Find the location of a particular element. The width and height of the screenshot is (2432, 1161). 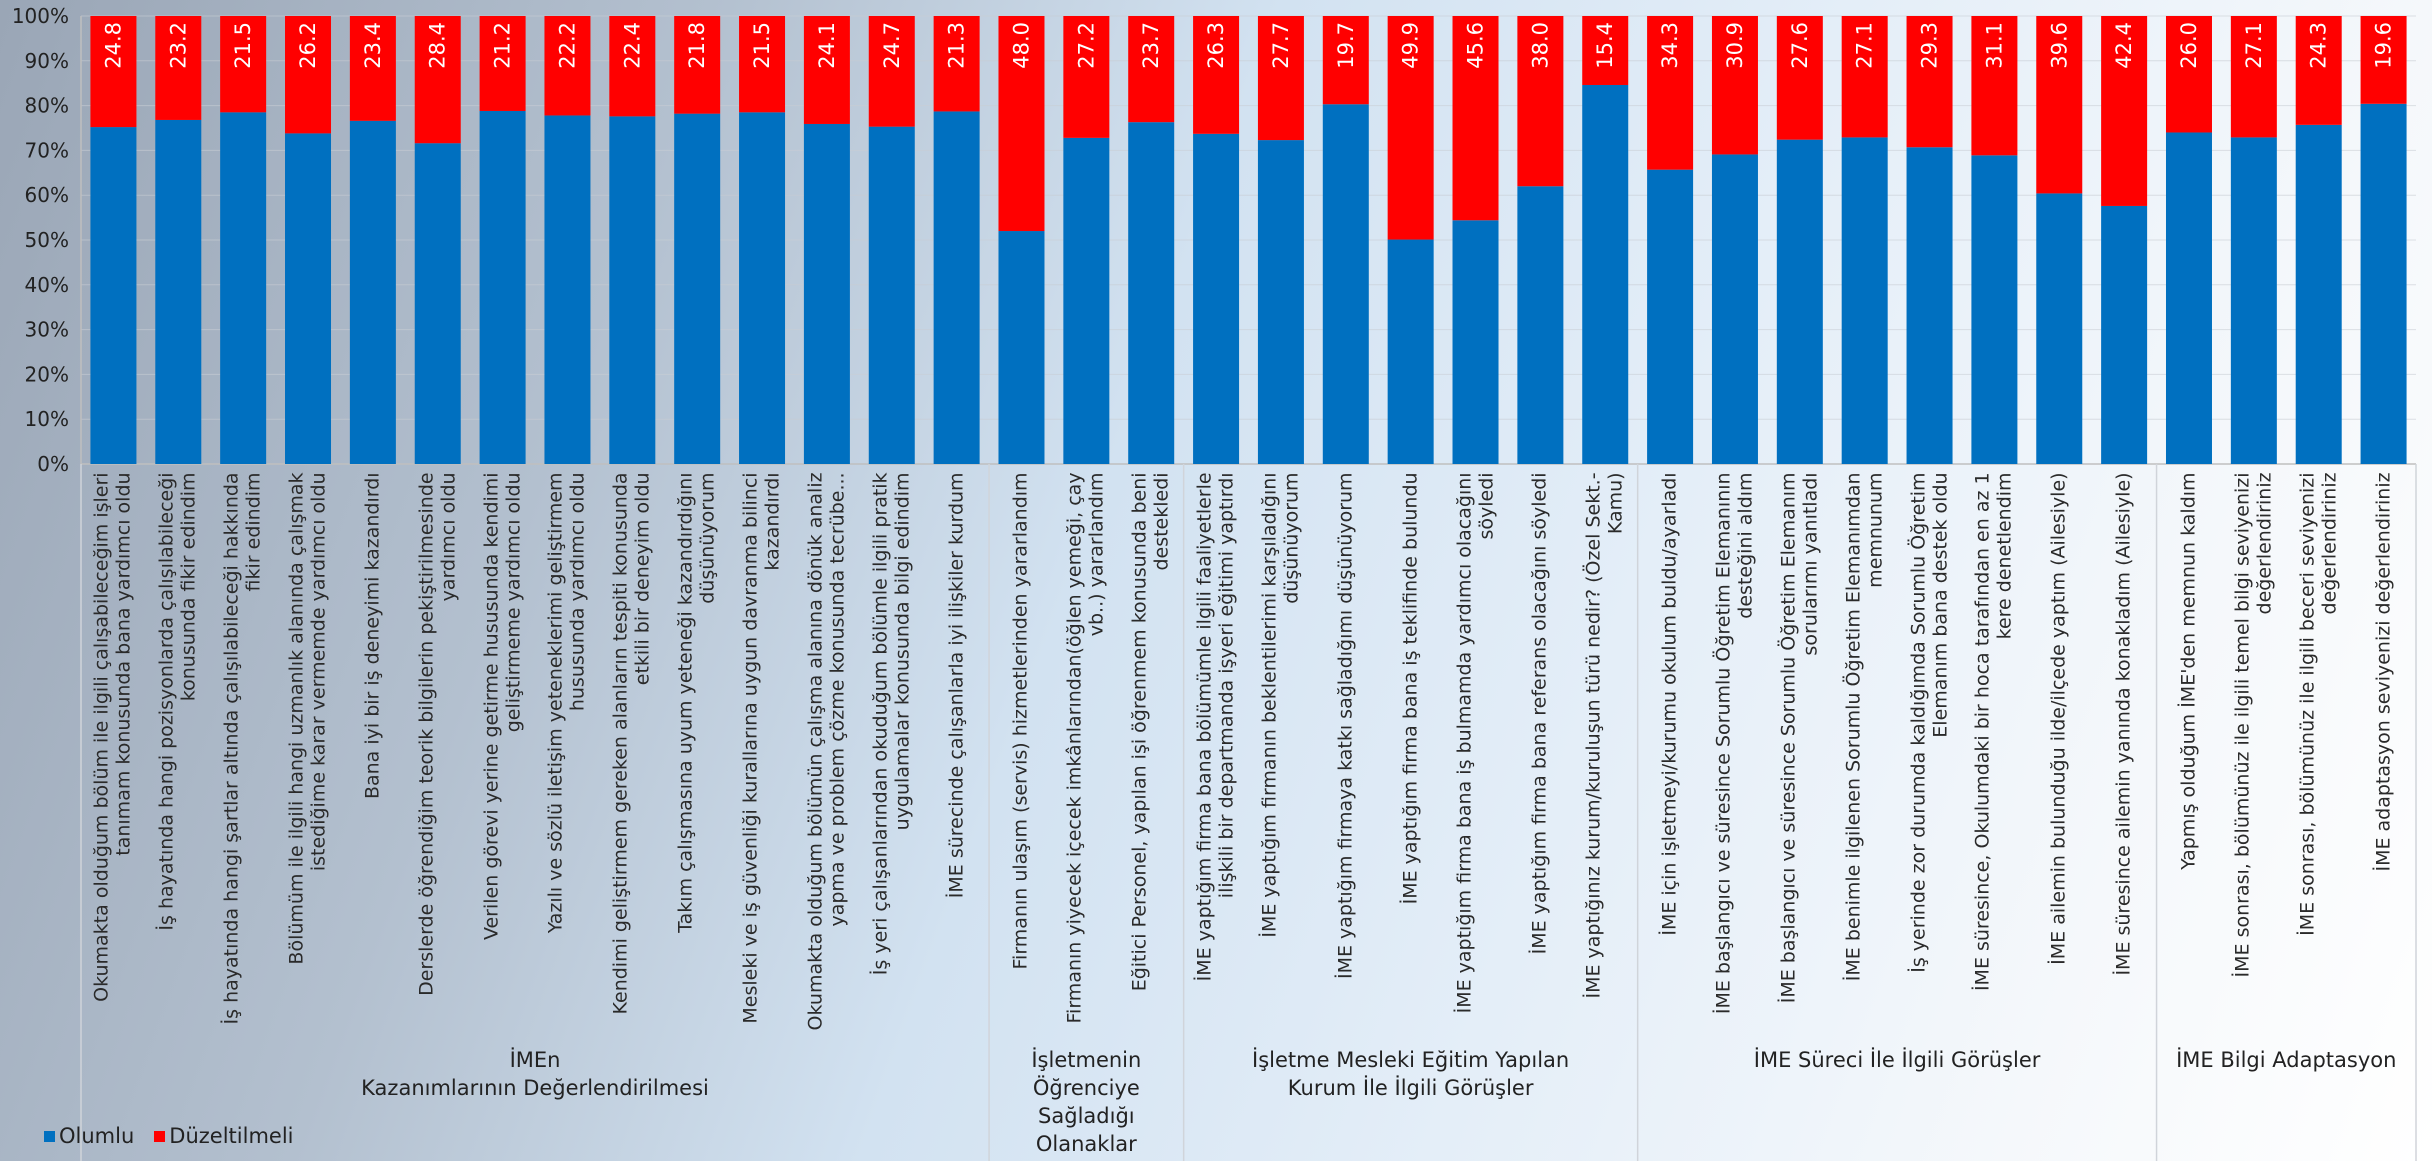

legend-swatch is located at coordinates (49, 1136).